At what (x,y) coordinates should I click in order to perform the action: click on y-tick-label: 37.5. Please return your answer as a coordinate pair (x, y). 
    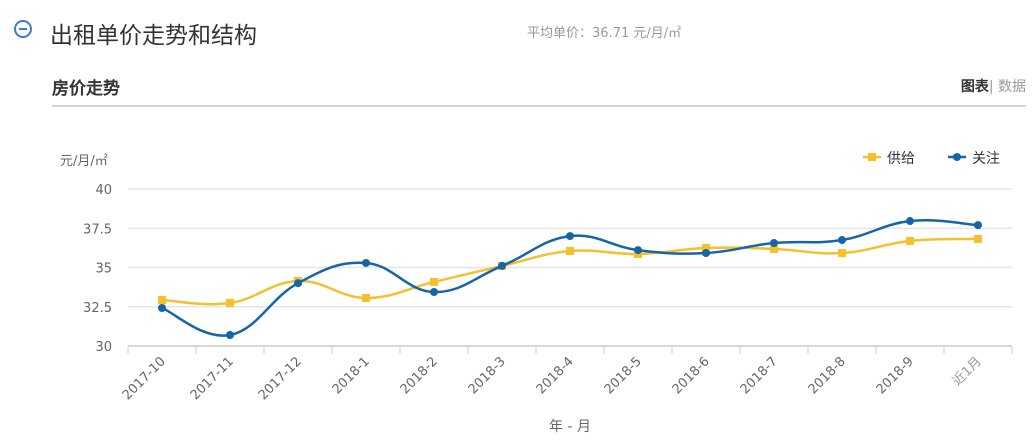
    Looking at the image, I should click on (97, 229).